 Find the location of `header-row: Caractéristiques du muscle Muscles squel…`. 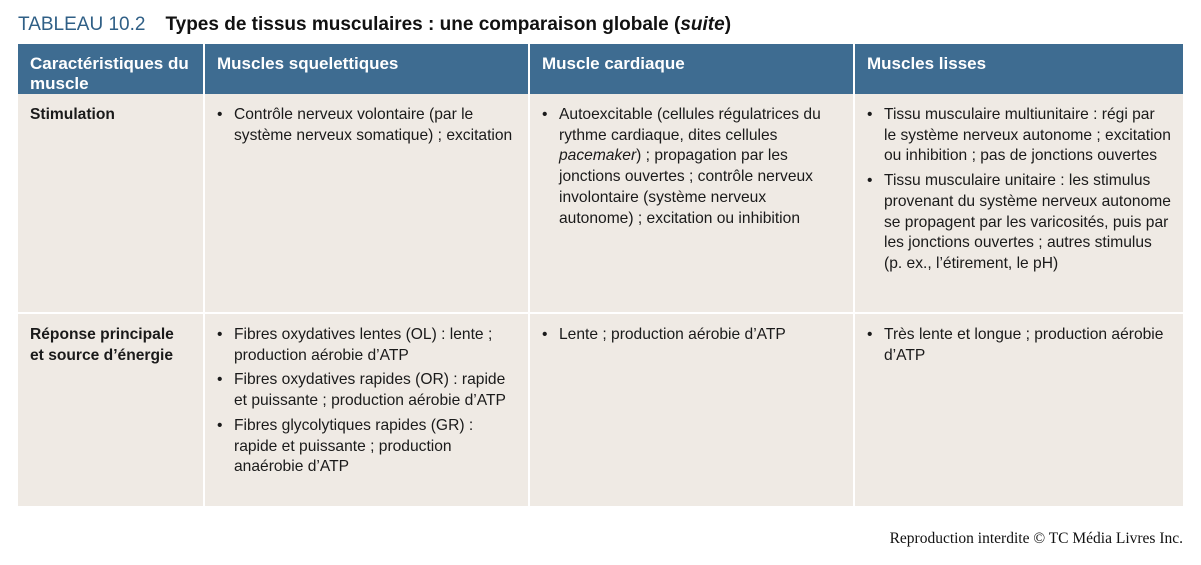

header-row: Caractéristiques du muscle Muscles squel… is located at coordinates (600, 69).